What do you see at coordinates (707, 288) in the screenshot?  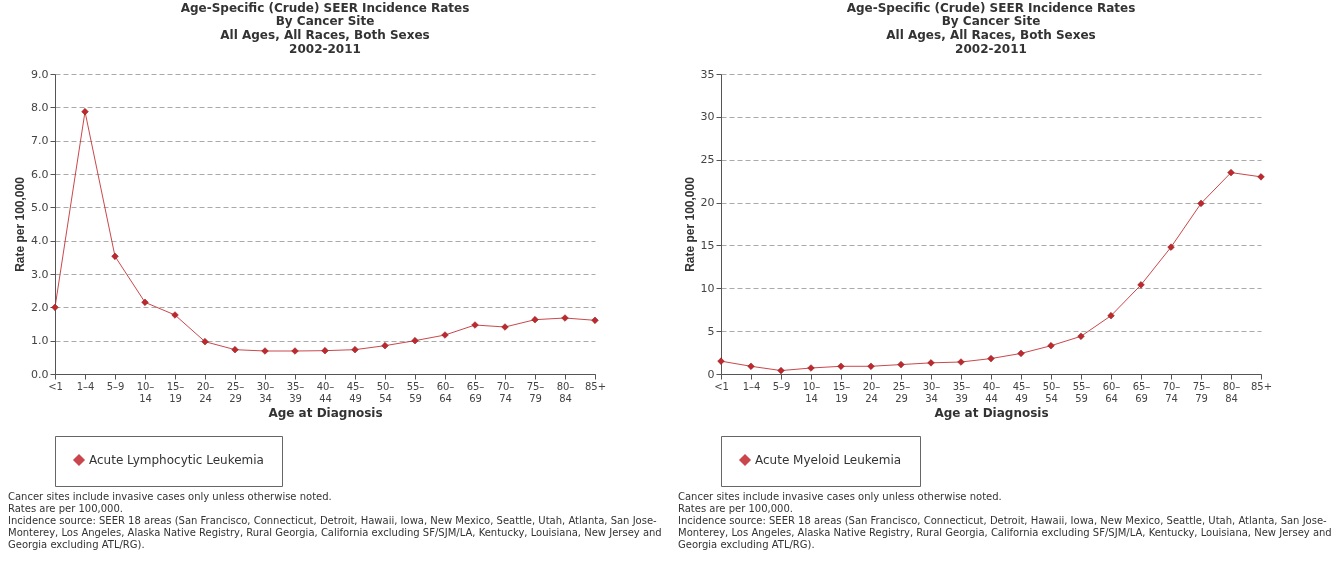 I see `y-tick-label: 10` at bounding box center [707, 288].